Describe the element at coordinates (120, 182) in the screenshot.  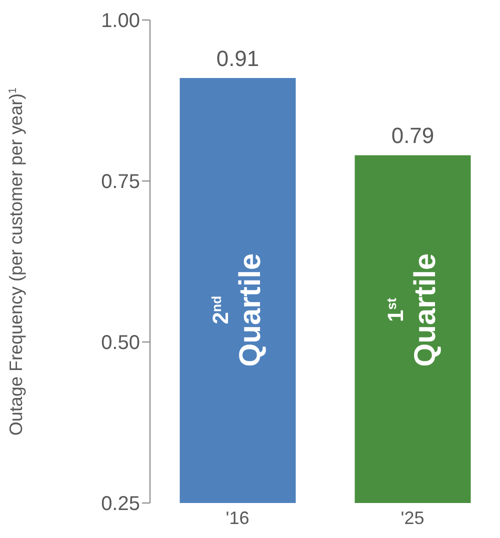
I see `y-tick-label: 0.75` at that location.